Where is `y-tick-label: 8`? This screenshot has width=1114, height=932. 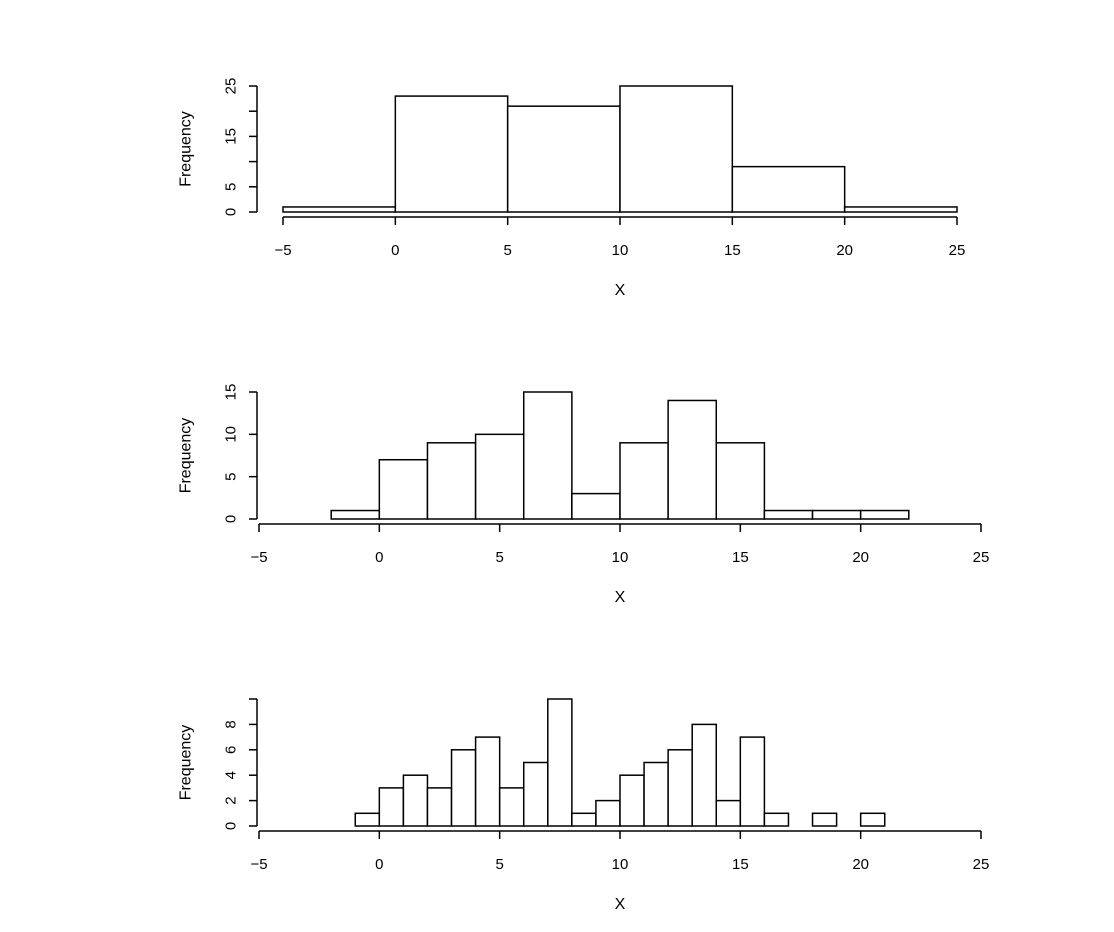 y-tick-label: 8 is located at coordinates (231, 724).